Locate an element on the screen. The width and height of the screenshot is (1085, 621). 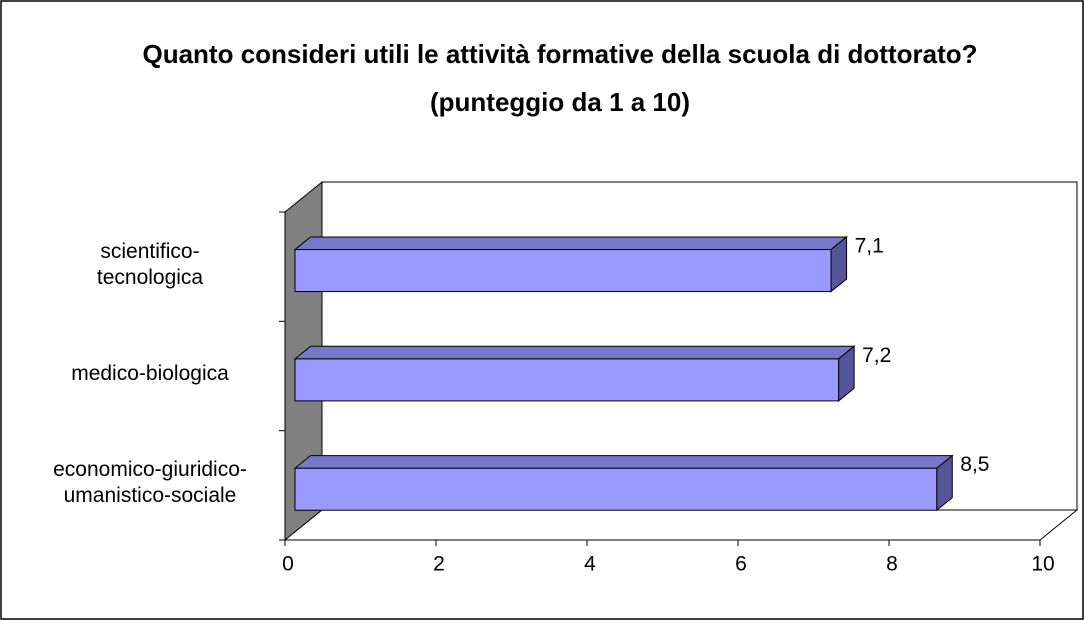
floor is located at coordinates (681, 525).